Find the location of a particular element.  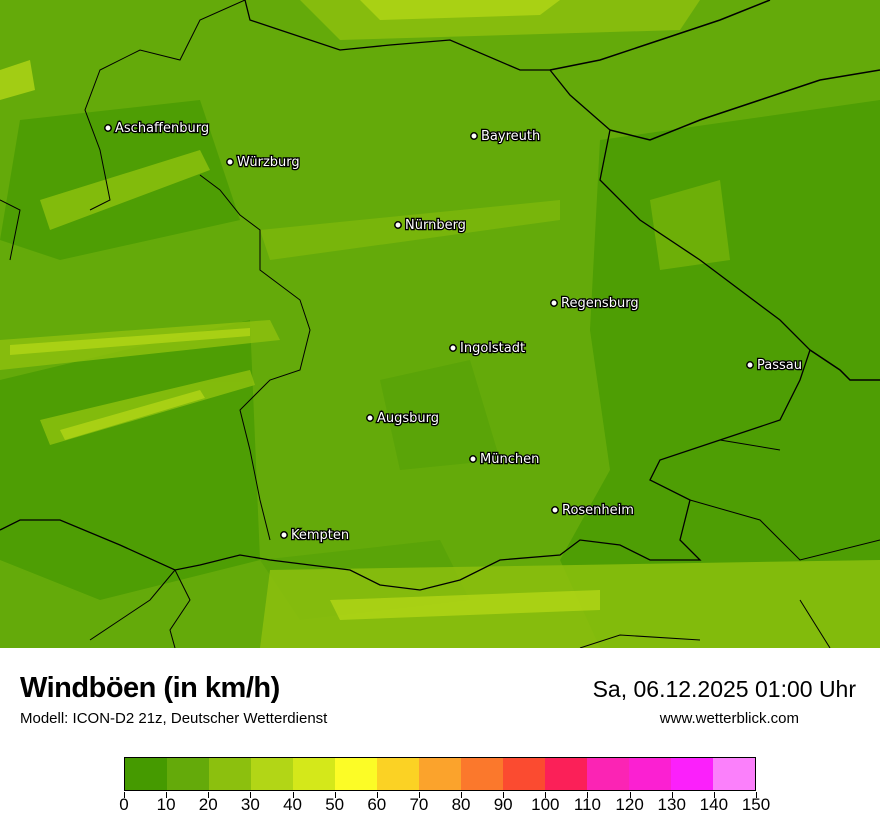

legend-tick-label: 30 is located at coordinates (250, 804).